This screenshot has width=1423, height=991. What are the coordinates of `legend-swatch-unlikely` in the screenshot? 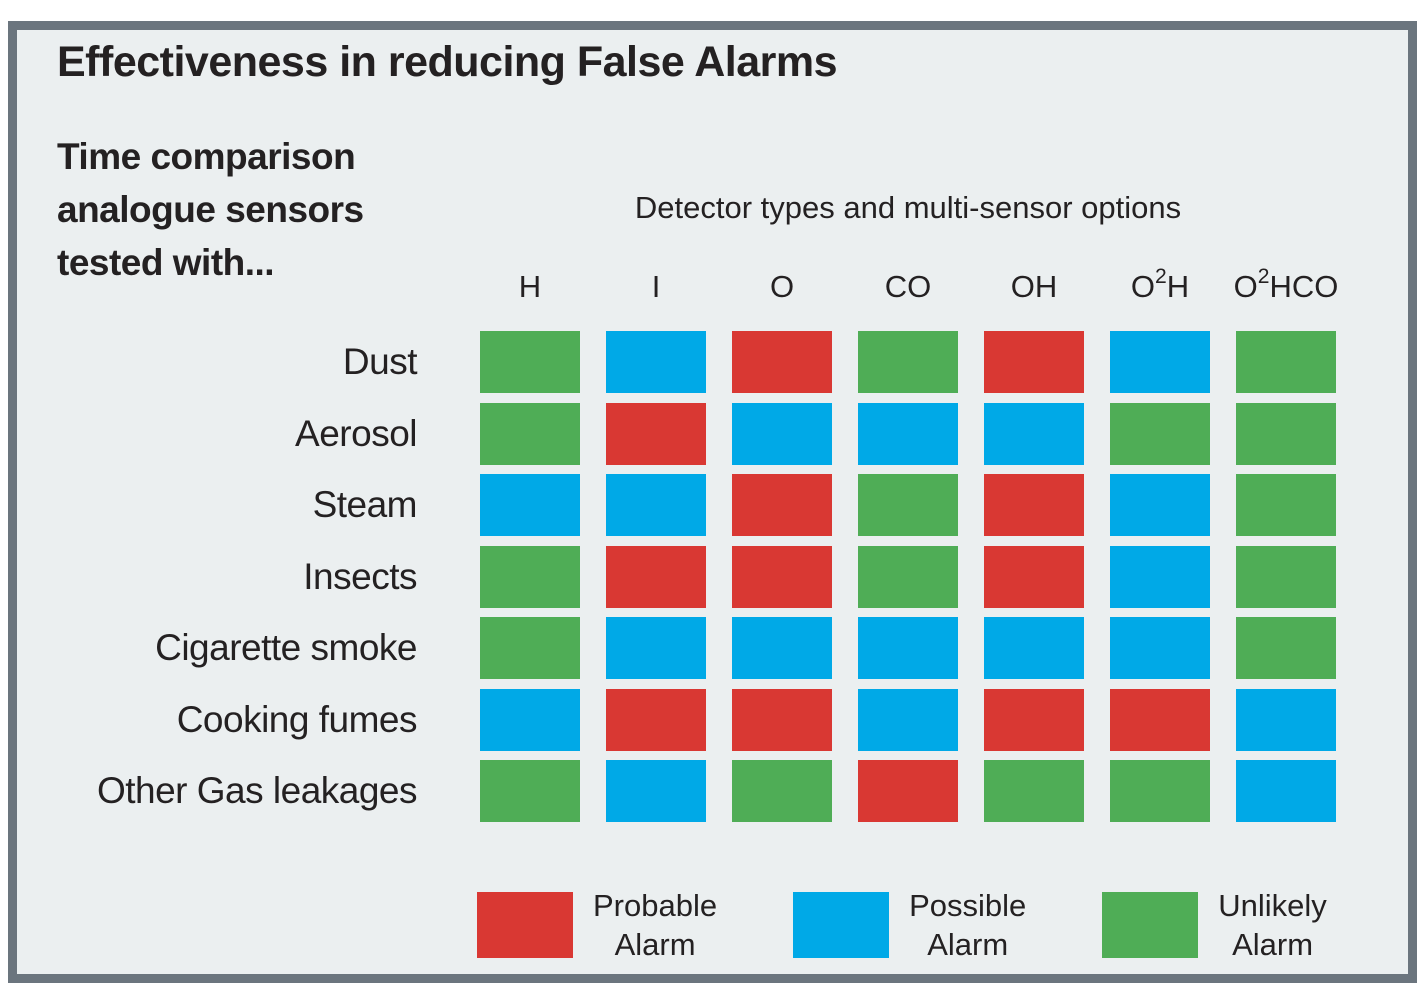 It's located at (1150, 925).